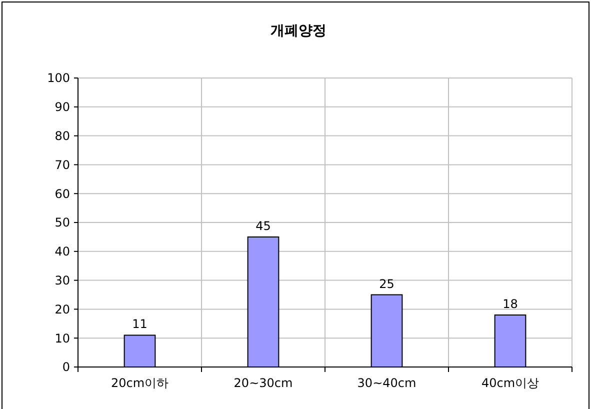 The image size is (591, 409). Describe the element at coordinates (298, 31) in the screenshot. I see `chart-title: 개폐양정` at that location.